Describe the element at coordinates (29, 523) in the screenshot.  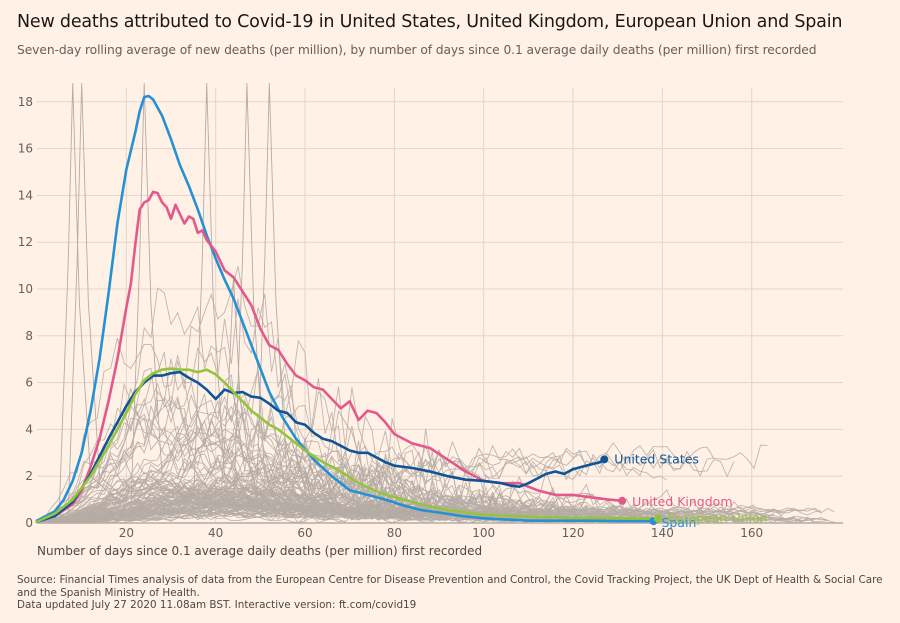
I see `y-tick-label: 0` at that location.